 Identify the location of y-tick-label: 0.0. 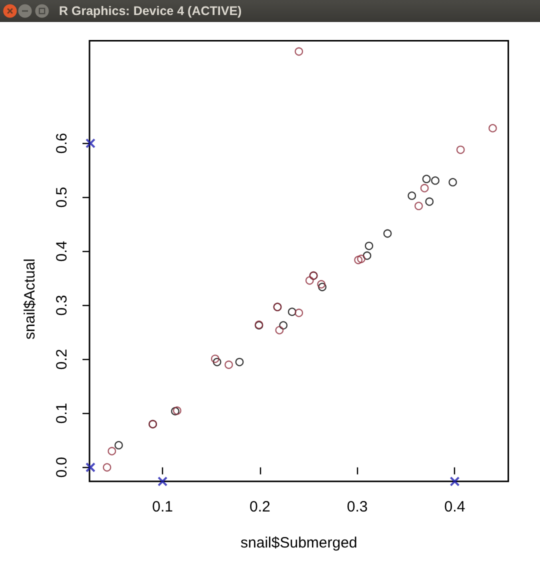
(62, 467).